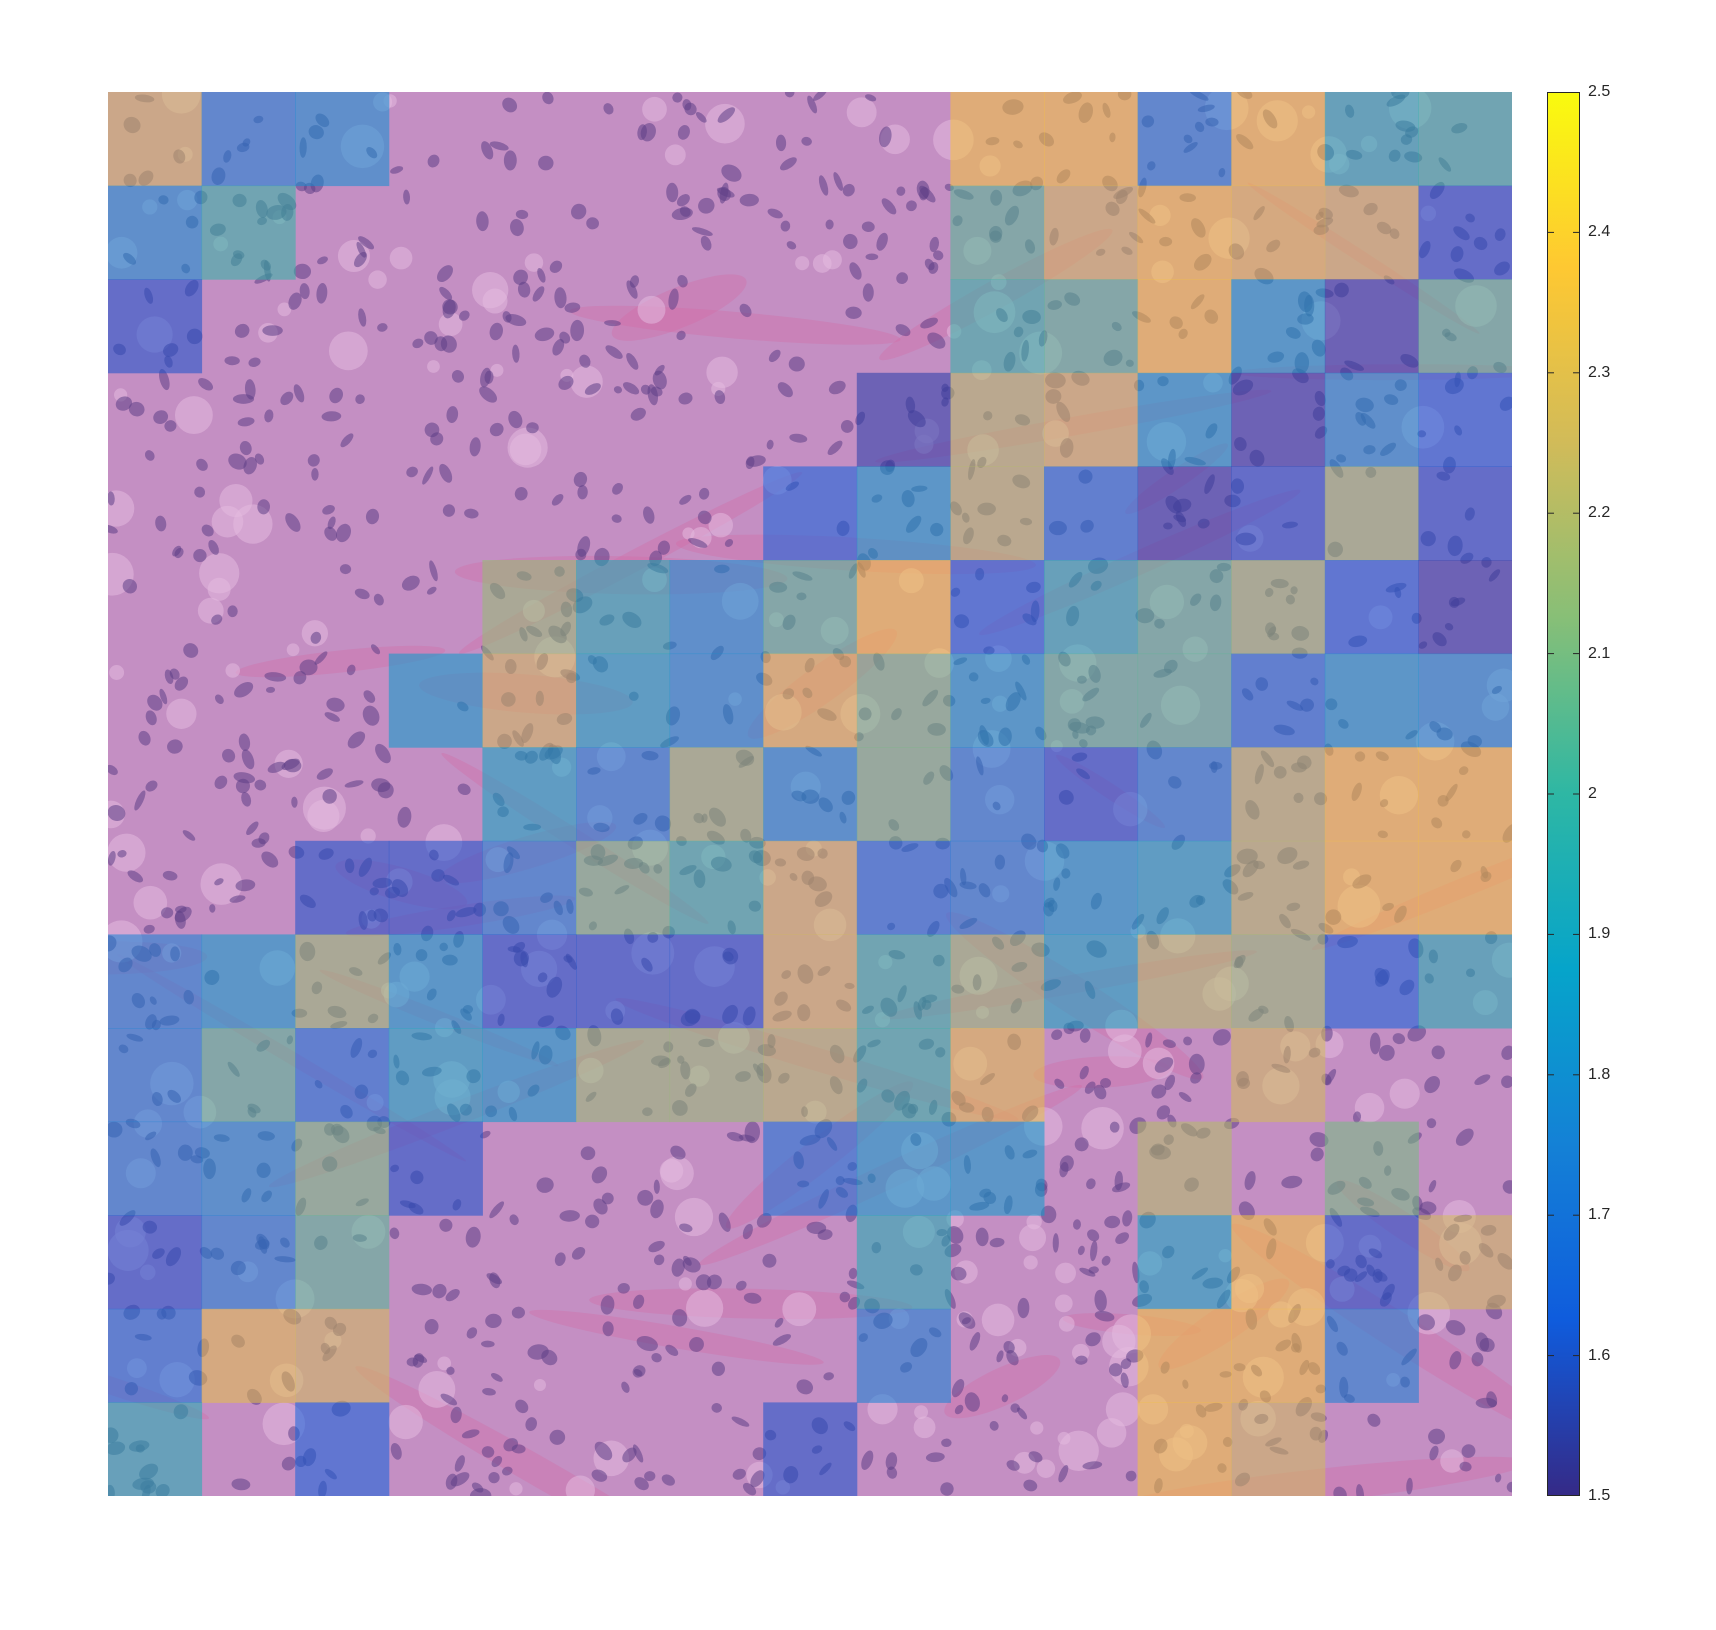 Image resolution: width=1716 pixels, height=1630 pixels. I want to click on colorbar-tick-label: 2.1, so click(1599, 653).